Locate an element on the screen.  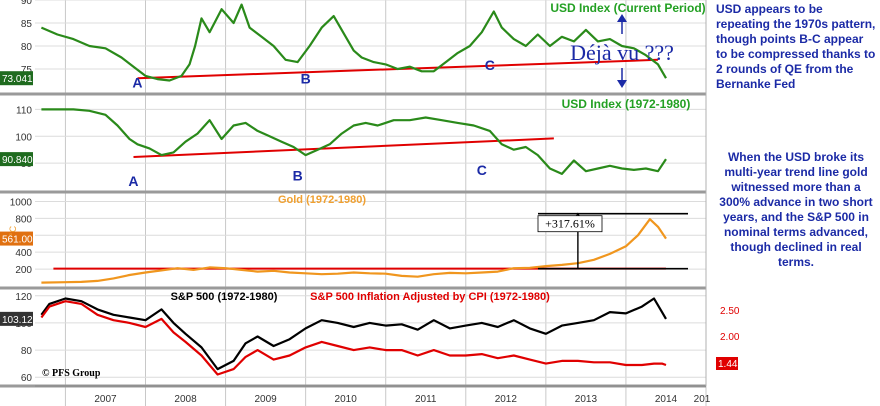
y-tick-label: 90 is located at coordinates (27, 3).